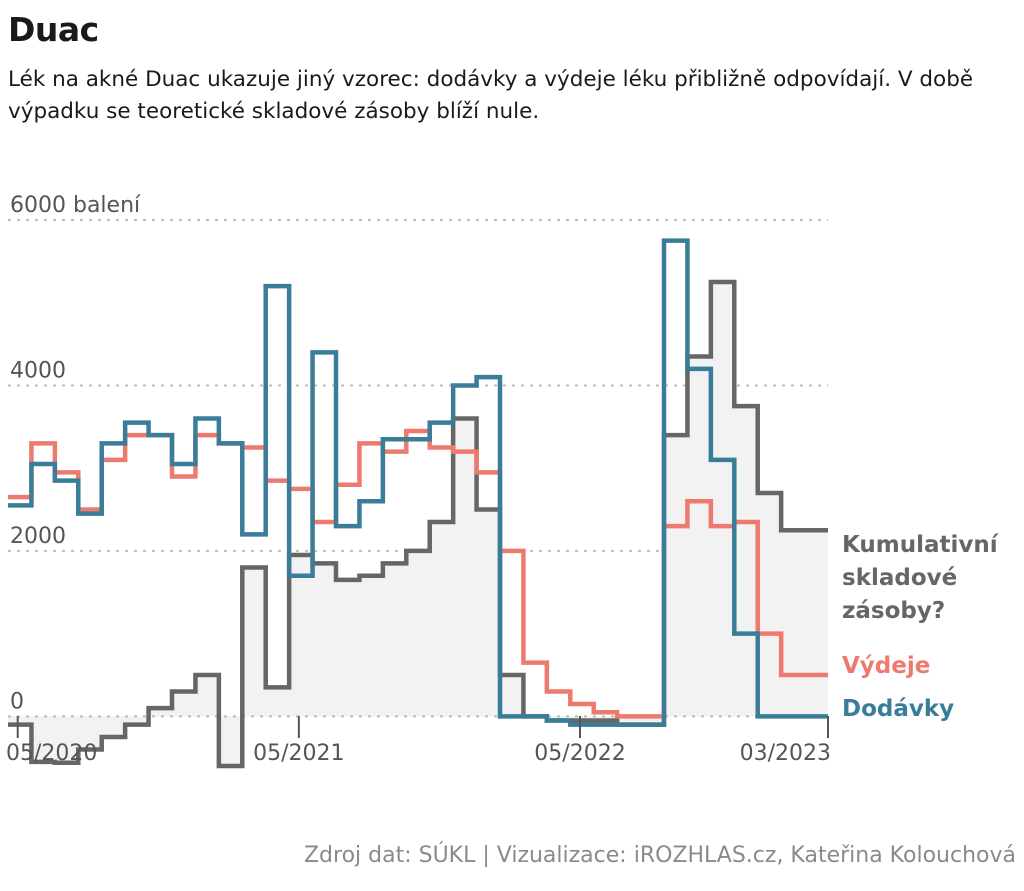  I want to click on y-tick-label-2000: 2000, so click(38, 536).